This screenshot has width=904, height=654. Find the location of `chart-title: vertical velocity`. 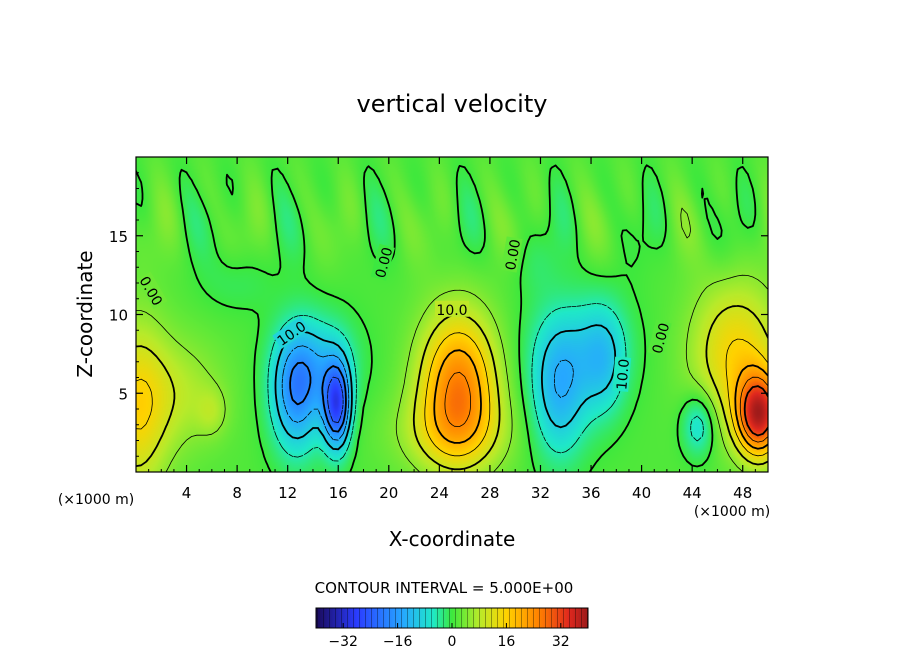

chart-title: vertical velocity is located at coordinates (452, 104).